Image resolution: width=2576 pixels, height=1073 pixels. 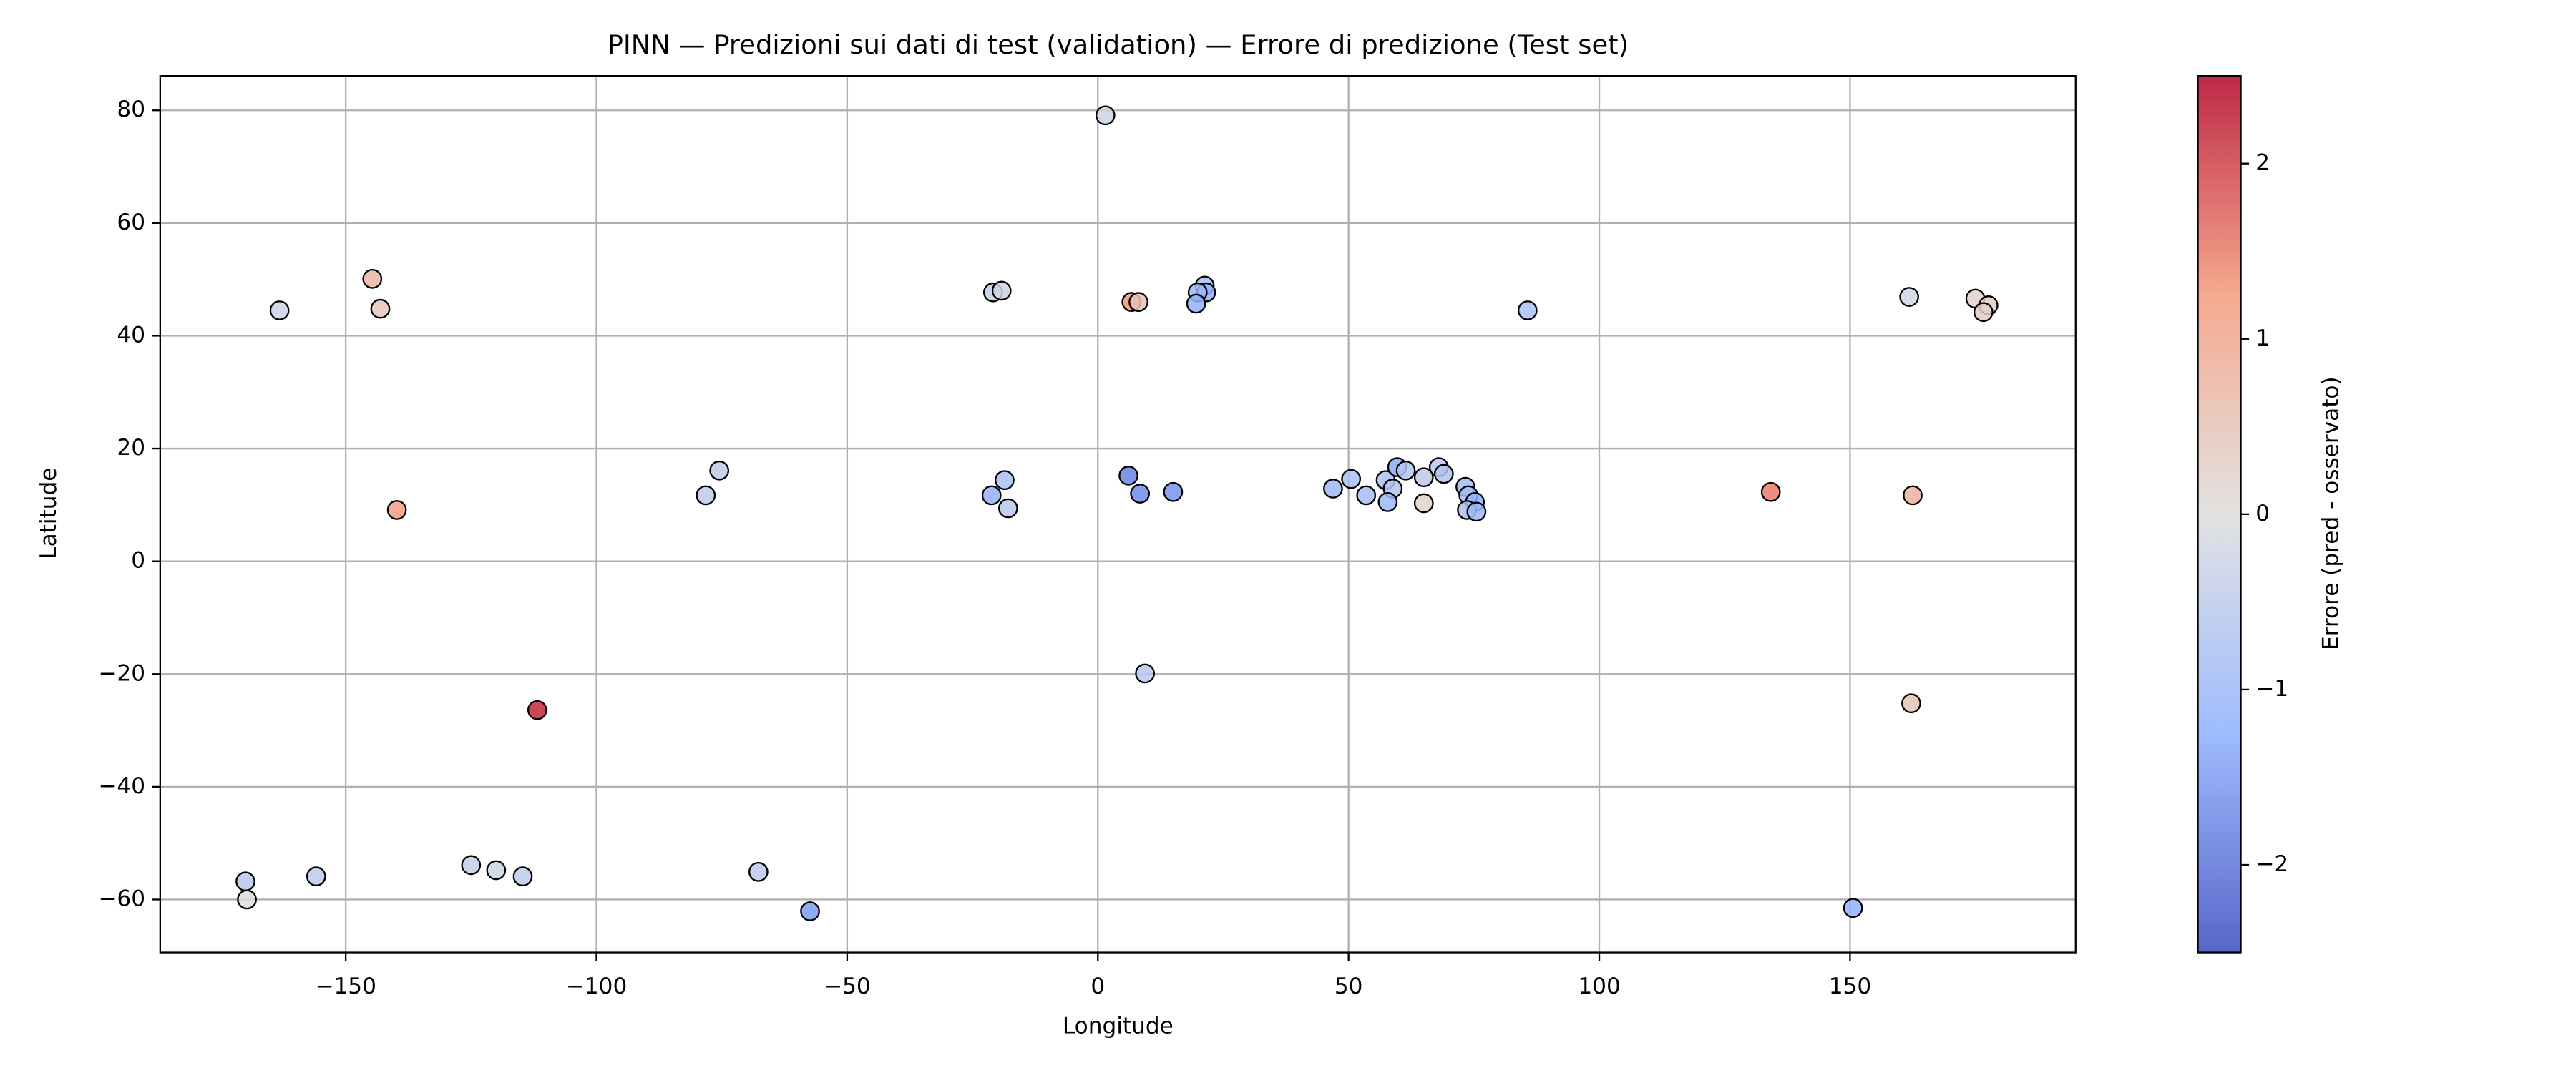 I want to click on colorbar-tick-label: −1, so click(x=2271, y=689).